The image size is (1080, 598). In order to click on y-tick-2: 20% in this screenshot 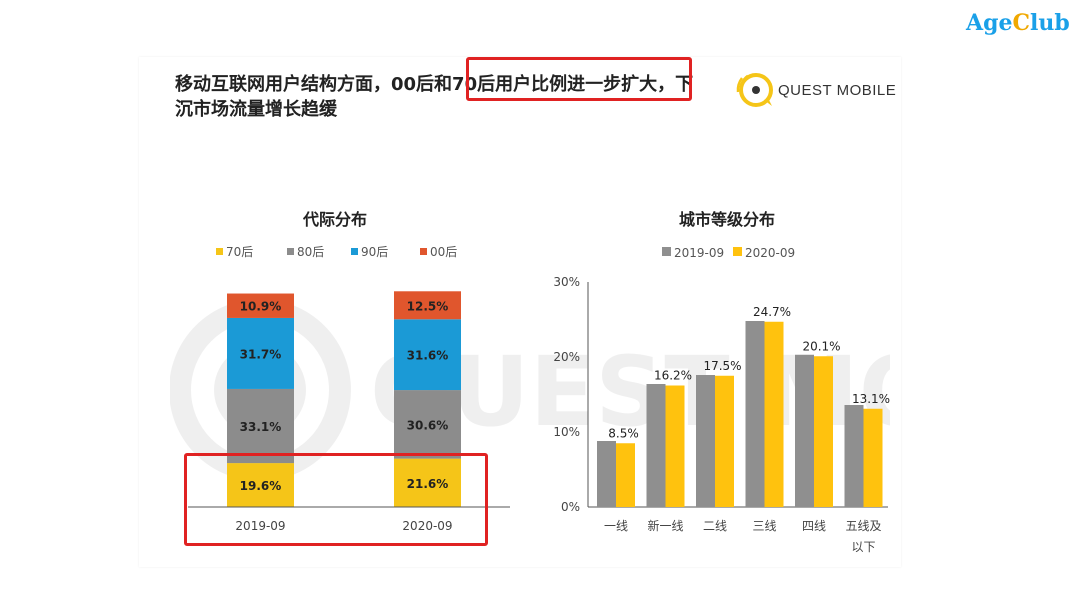, I will do `click(566, 357)`.